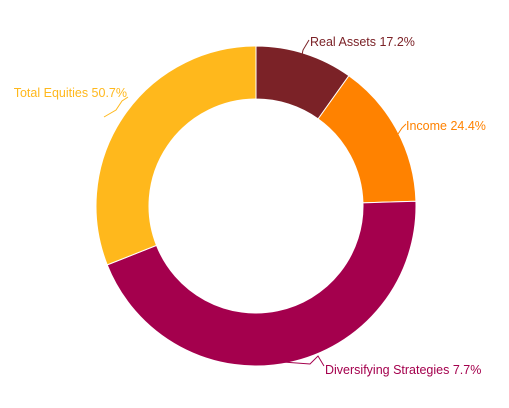 Image resolution: width=509 pixels, height=408 pixels. What do you see at coordinates (403, 370) in the screenshot?
I see `slice-label-diversifying-strategies: Diversifying Strategies 7.7%` at bounding box center [403, 370].